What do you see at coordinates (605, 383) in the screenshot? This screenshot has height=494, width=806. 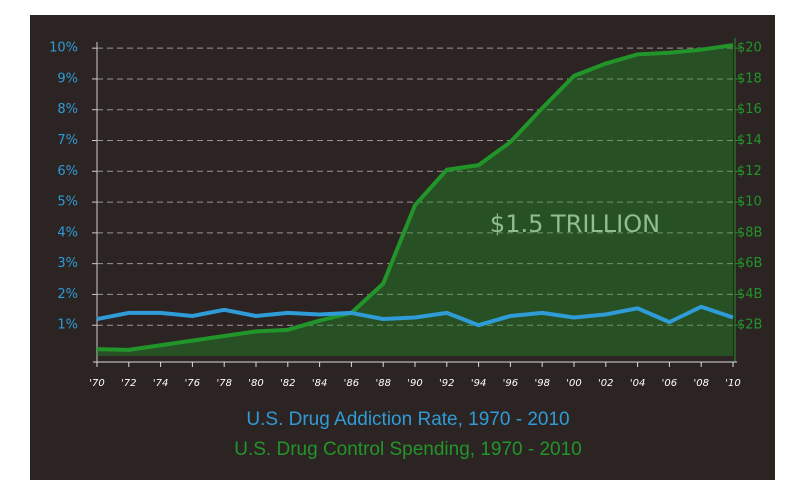 I see `x-tick-label: '02` at bounding box center [605, 383].